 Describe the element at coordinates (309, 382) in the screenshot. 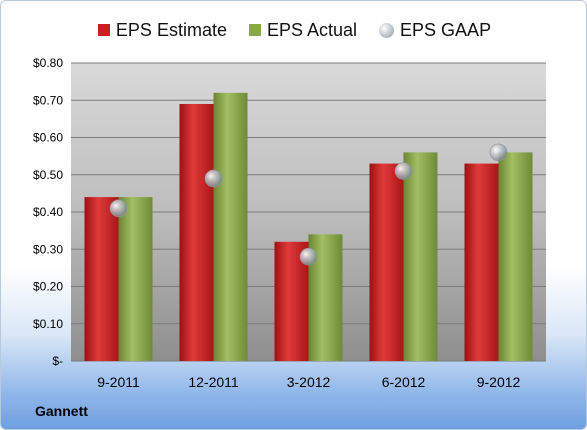

I see `x-tick-label: 3-2012` at that location.